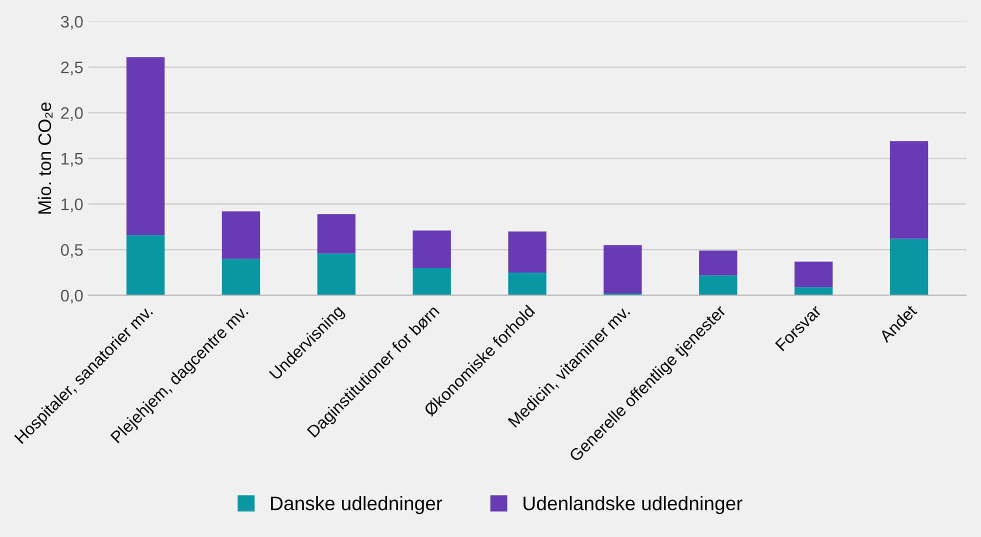  I want to click on y-axis-title: Mio. ton CO₂e, so click(45, 158).